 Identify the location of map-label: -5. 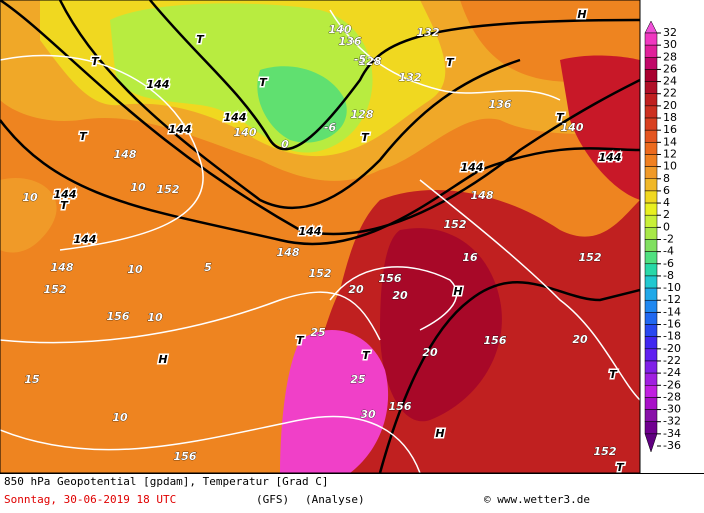
(360, 59).